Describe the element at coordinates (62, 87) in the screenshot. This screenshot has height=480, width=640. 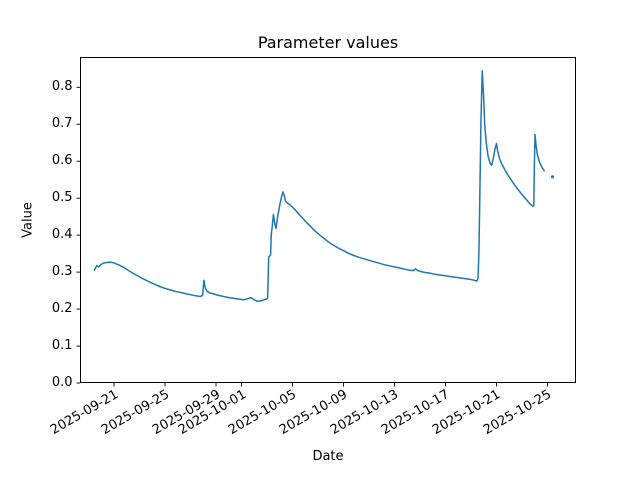
I see `y-tick-label: 0.8` at that location.